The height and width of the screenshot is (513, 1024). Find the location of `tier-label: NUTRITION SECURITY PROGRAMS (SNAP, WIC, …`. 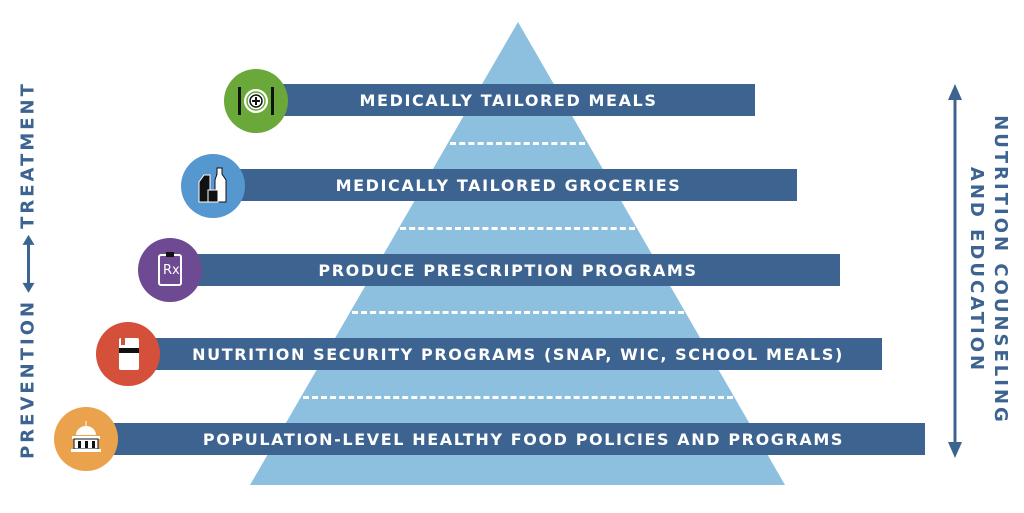

tier-label: NUTRITION SECURITY PROGRAMS (SNAP, WIC, … is located at coordinates (518, 354).